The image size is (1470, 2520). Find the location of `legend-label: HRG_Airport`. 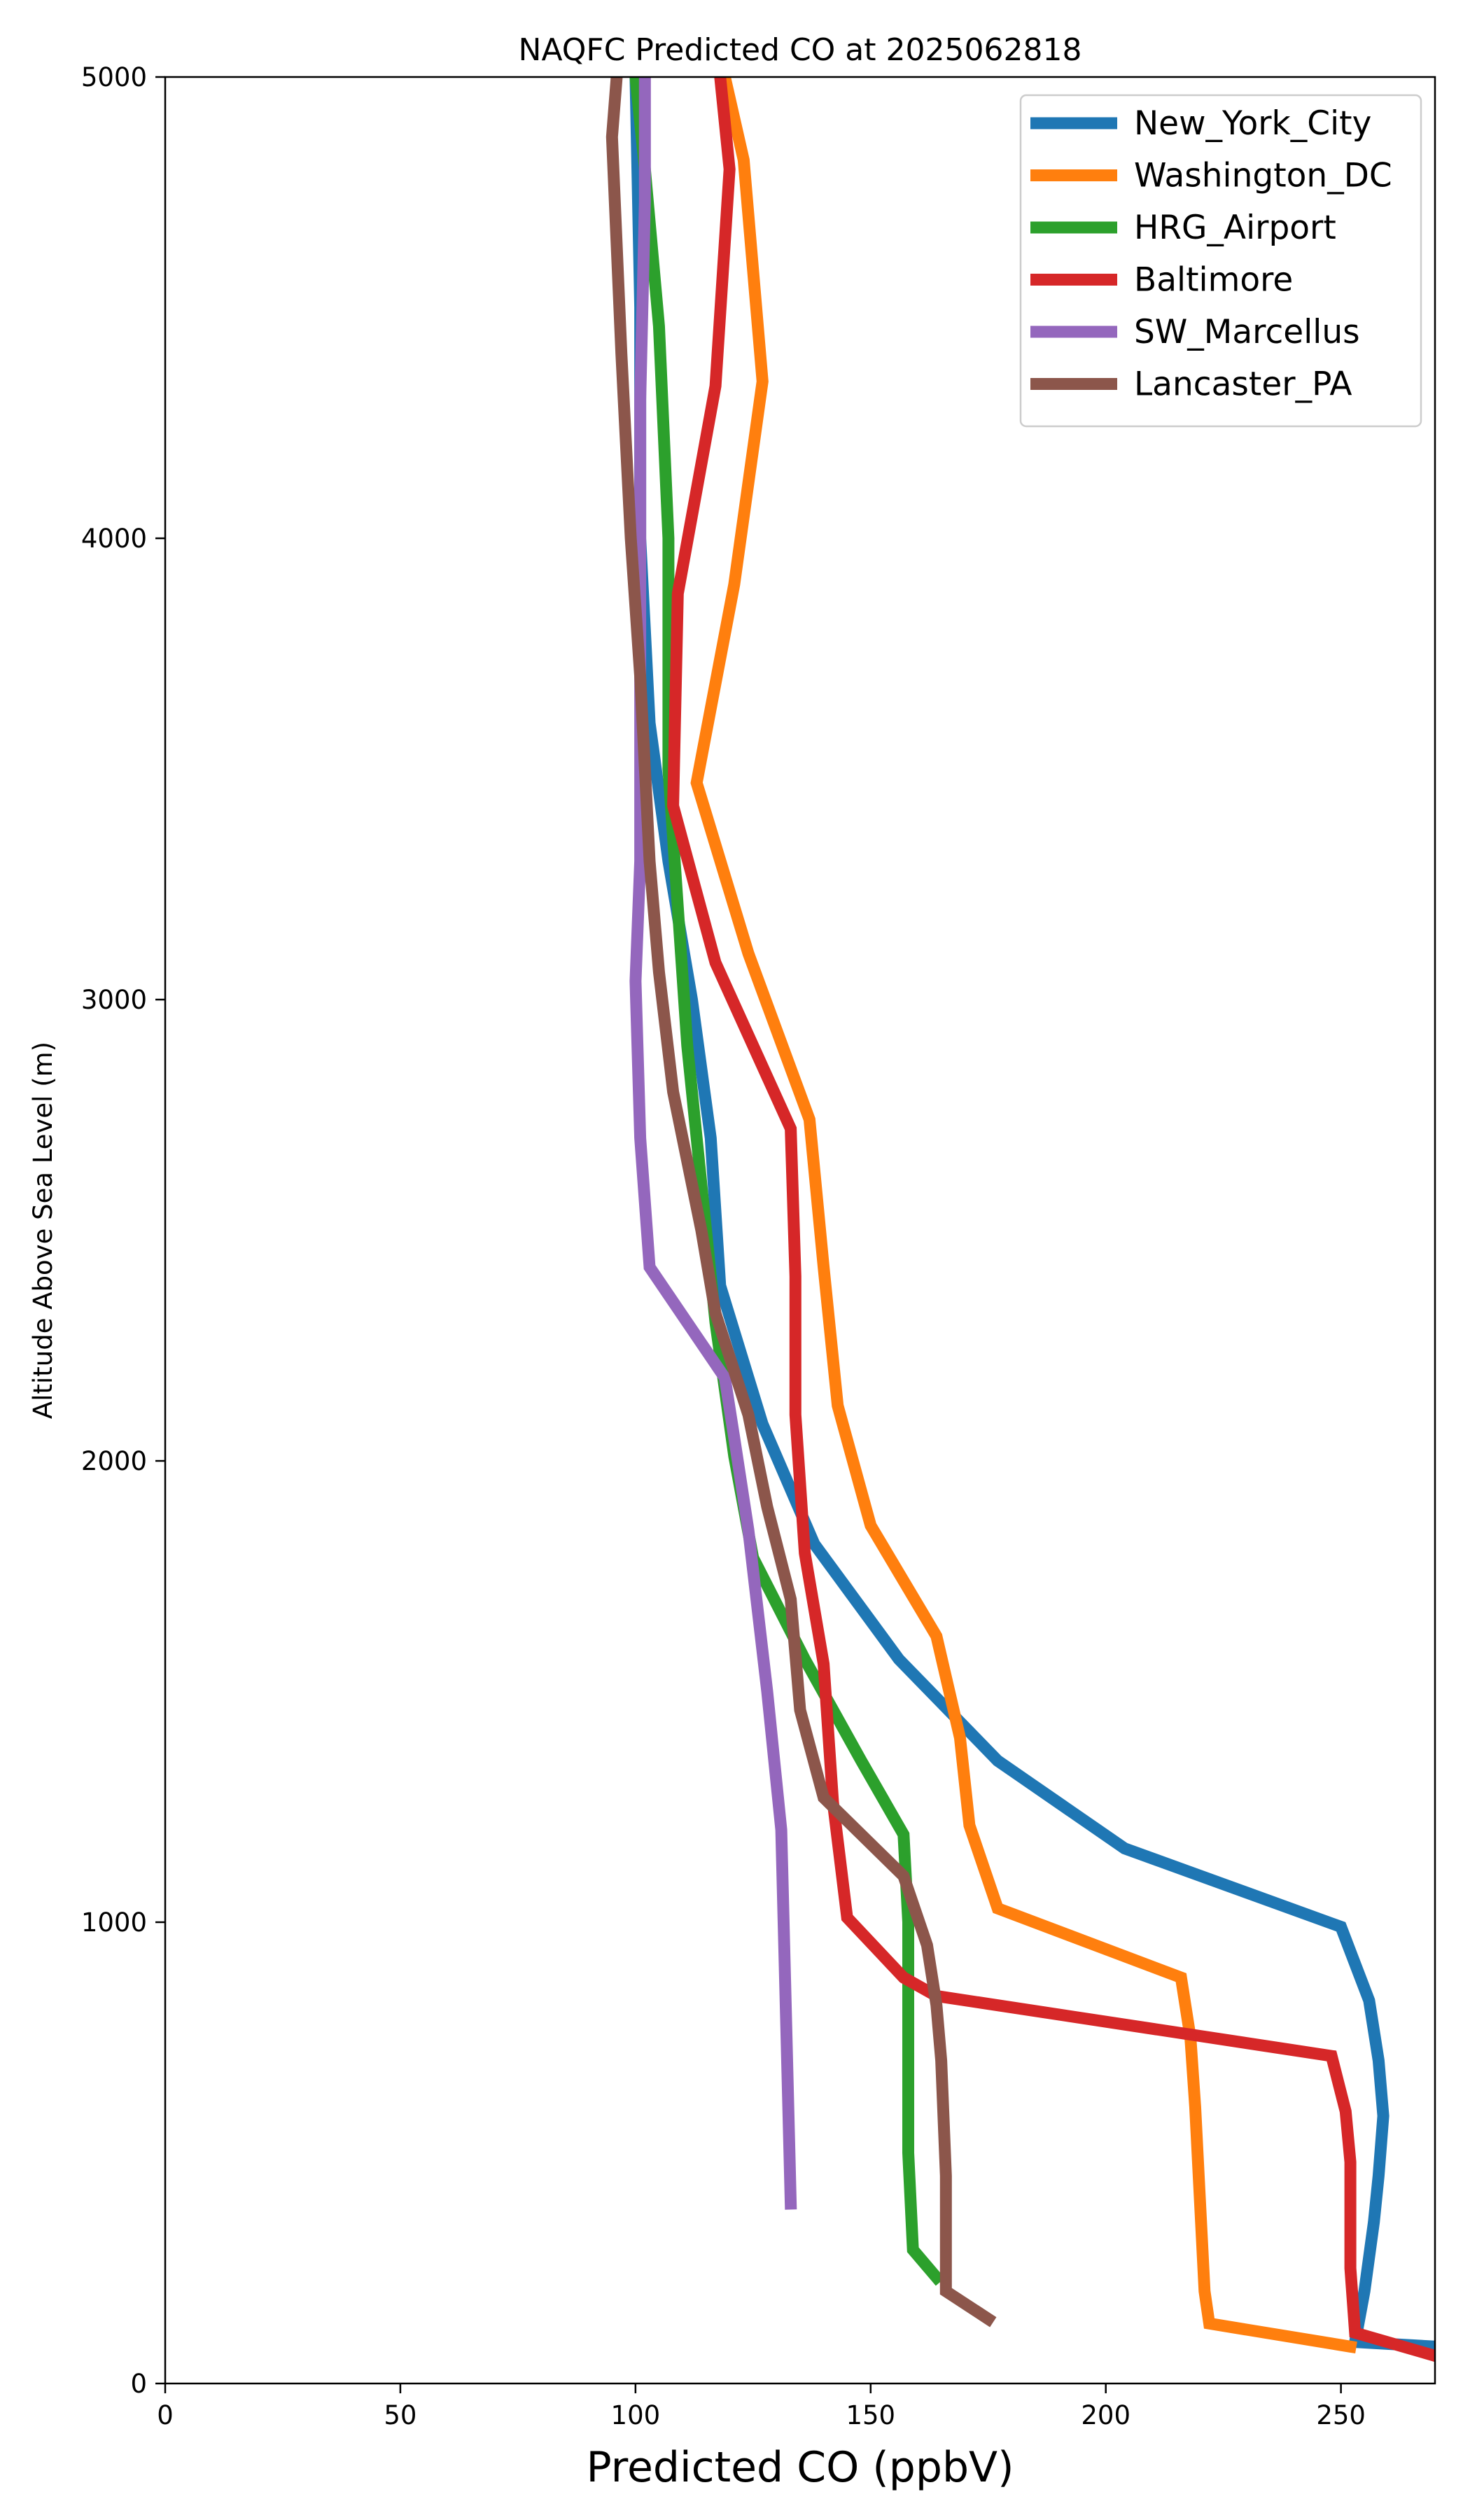

legend-label: HRG_Airport is located at coordinates (1235, 228).